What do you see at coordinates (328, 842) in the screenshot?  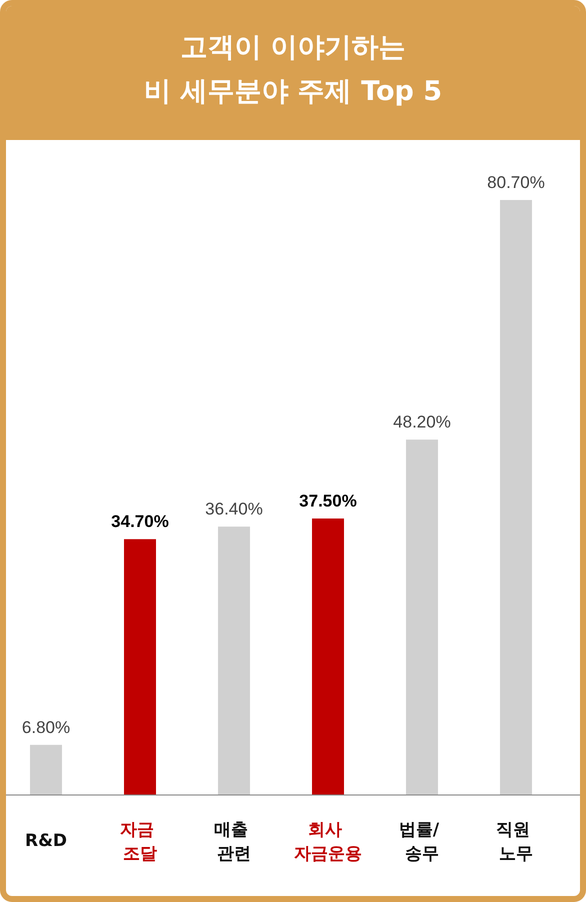 I see `x-tick-label: 회사 자금운용` at bounding box center [328, 842].